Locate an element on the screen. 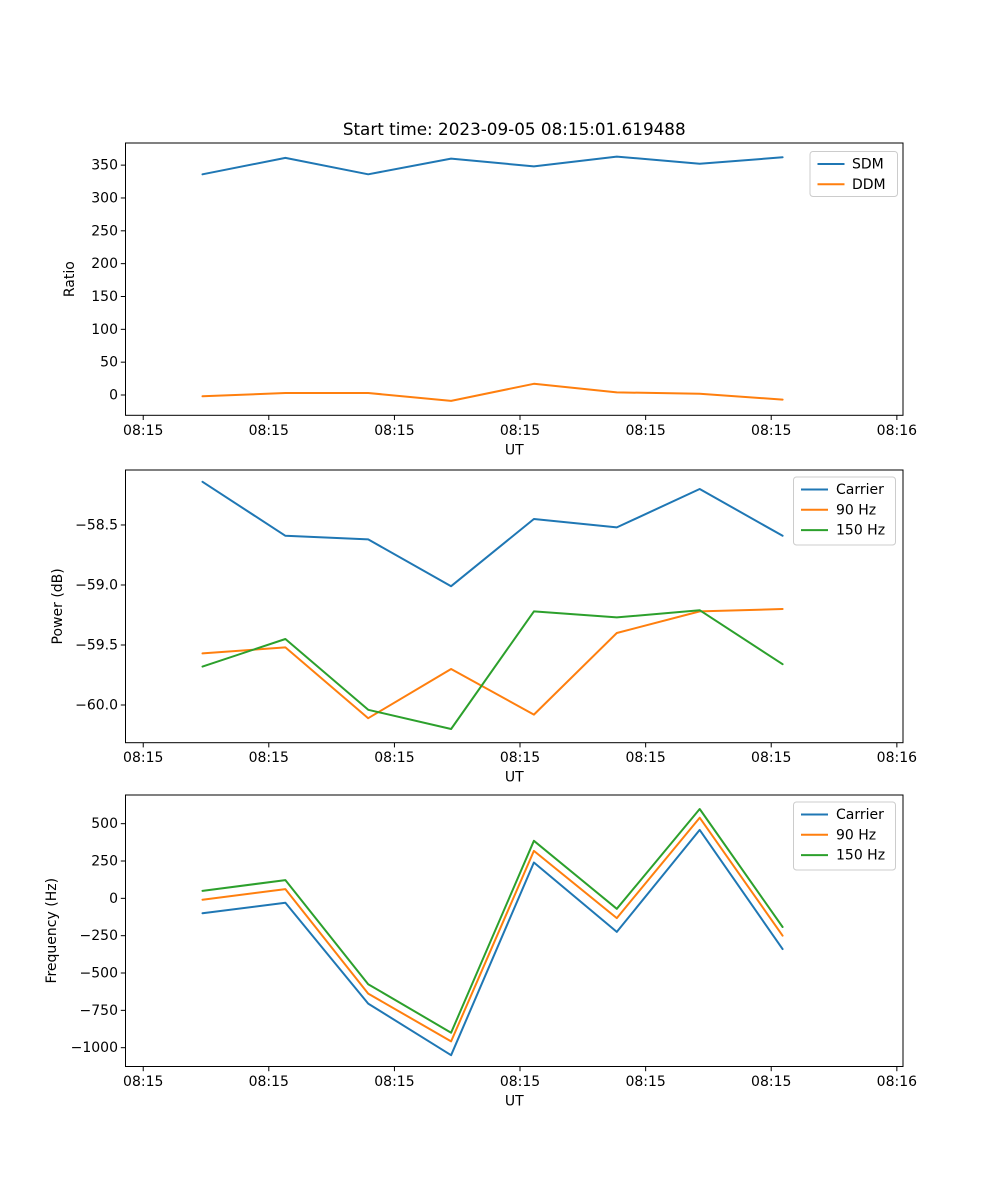 The width and height of the screenshot is (1000, 1204). y-tick-label: 50 is located at coordinates (109, 363).